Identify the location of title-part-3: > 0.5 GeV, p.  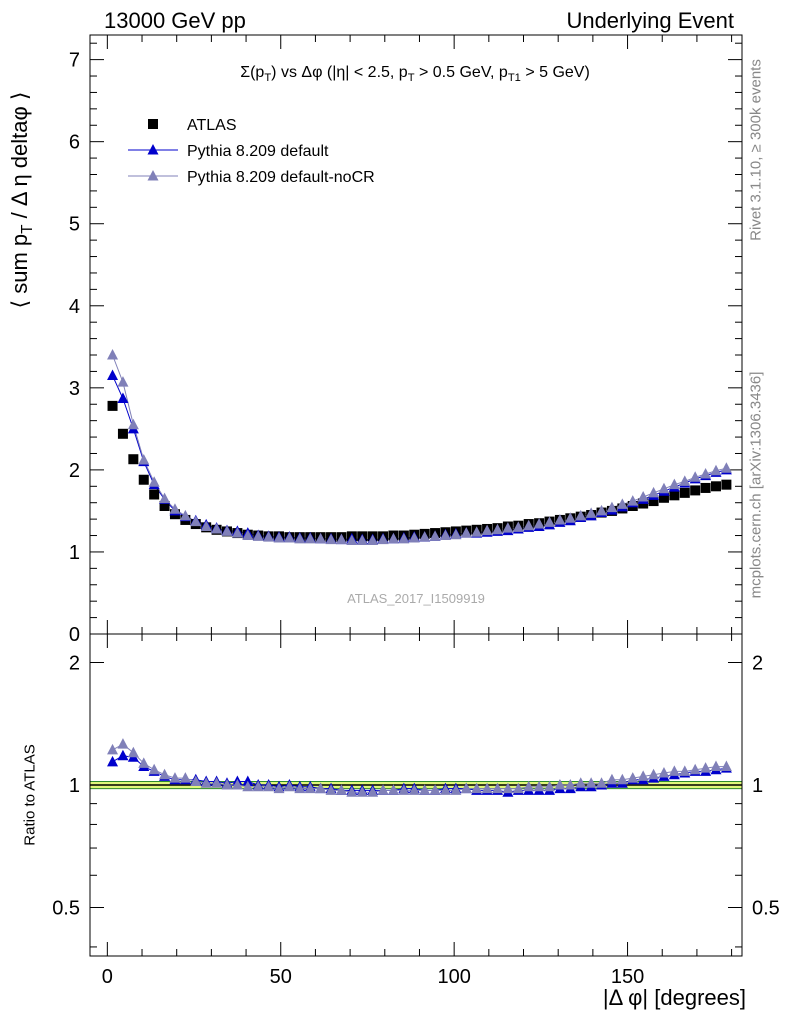
(461, 72).